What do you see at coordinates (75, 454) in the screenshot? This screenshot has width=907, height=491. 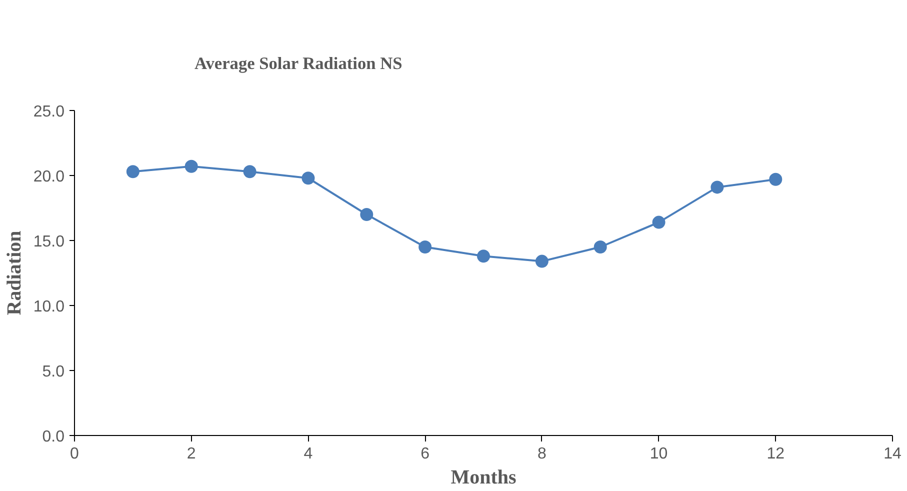 I see `x-tick-label: 0` at bounding box center [75, 454].